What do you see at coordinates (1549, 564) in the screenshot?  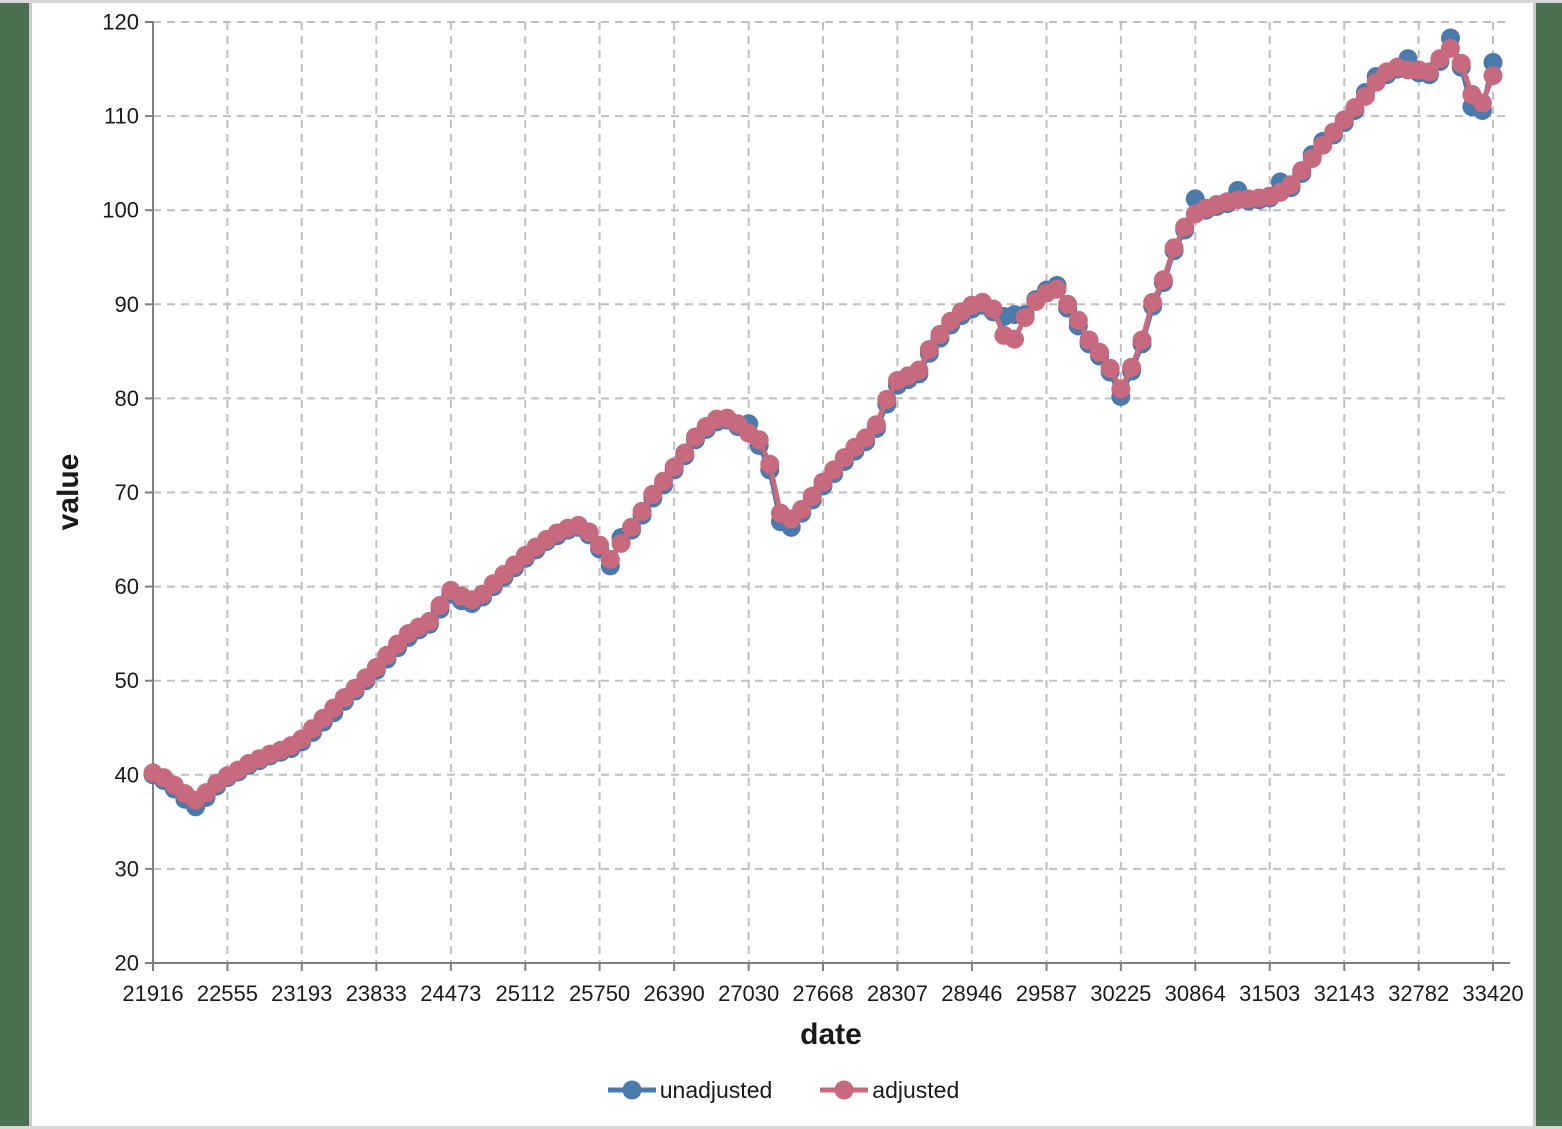 I see `window-border-right` at bounding box center [1549, 564].